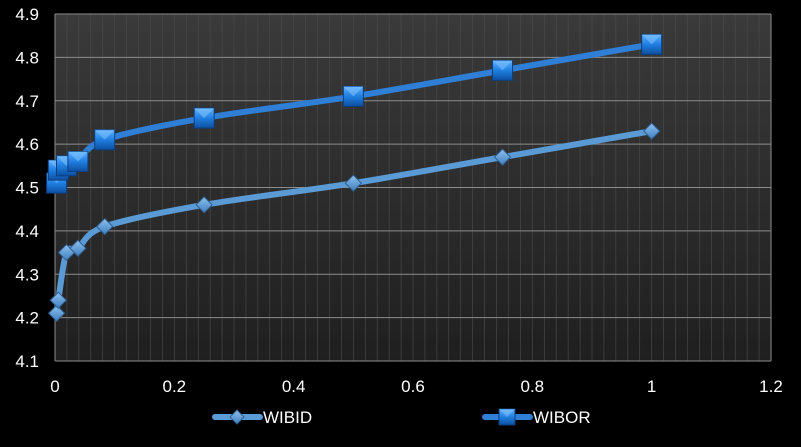 The image size is (801, 447). I want to click on x-tick-label: 1.2, so click(771, 386).